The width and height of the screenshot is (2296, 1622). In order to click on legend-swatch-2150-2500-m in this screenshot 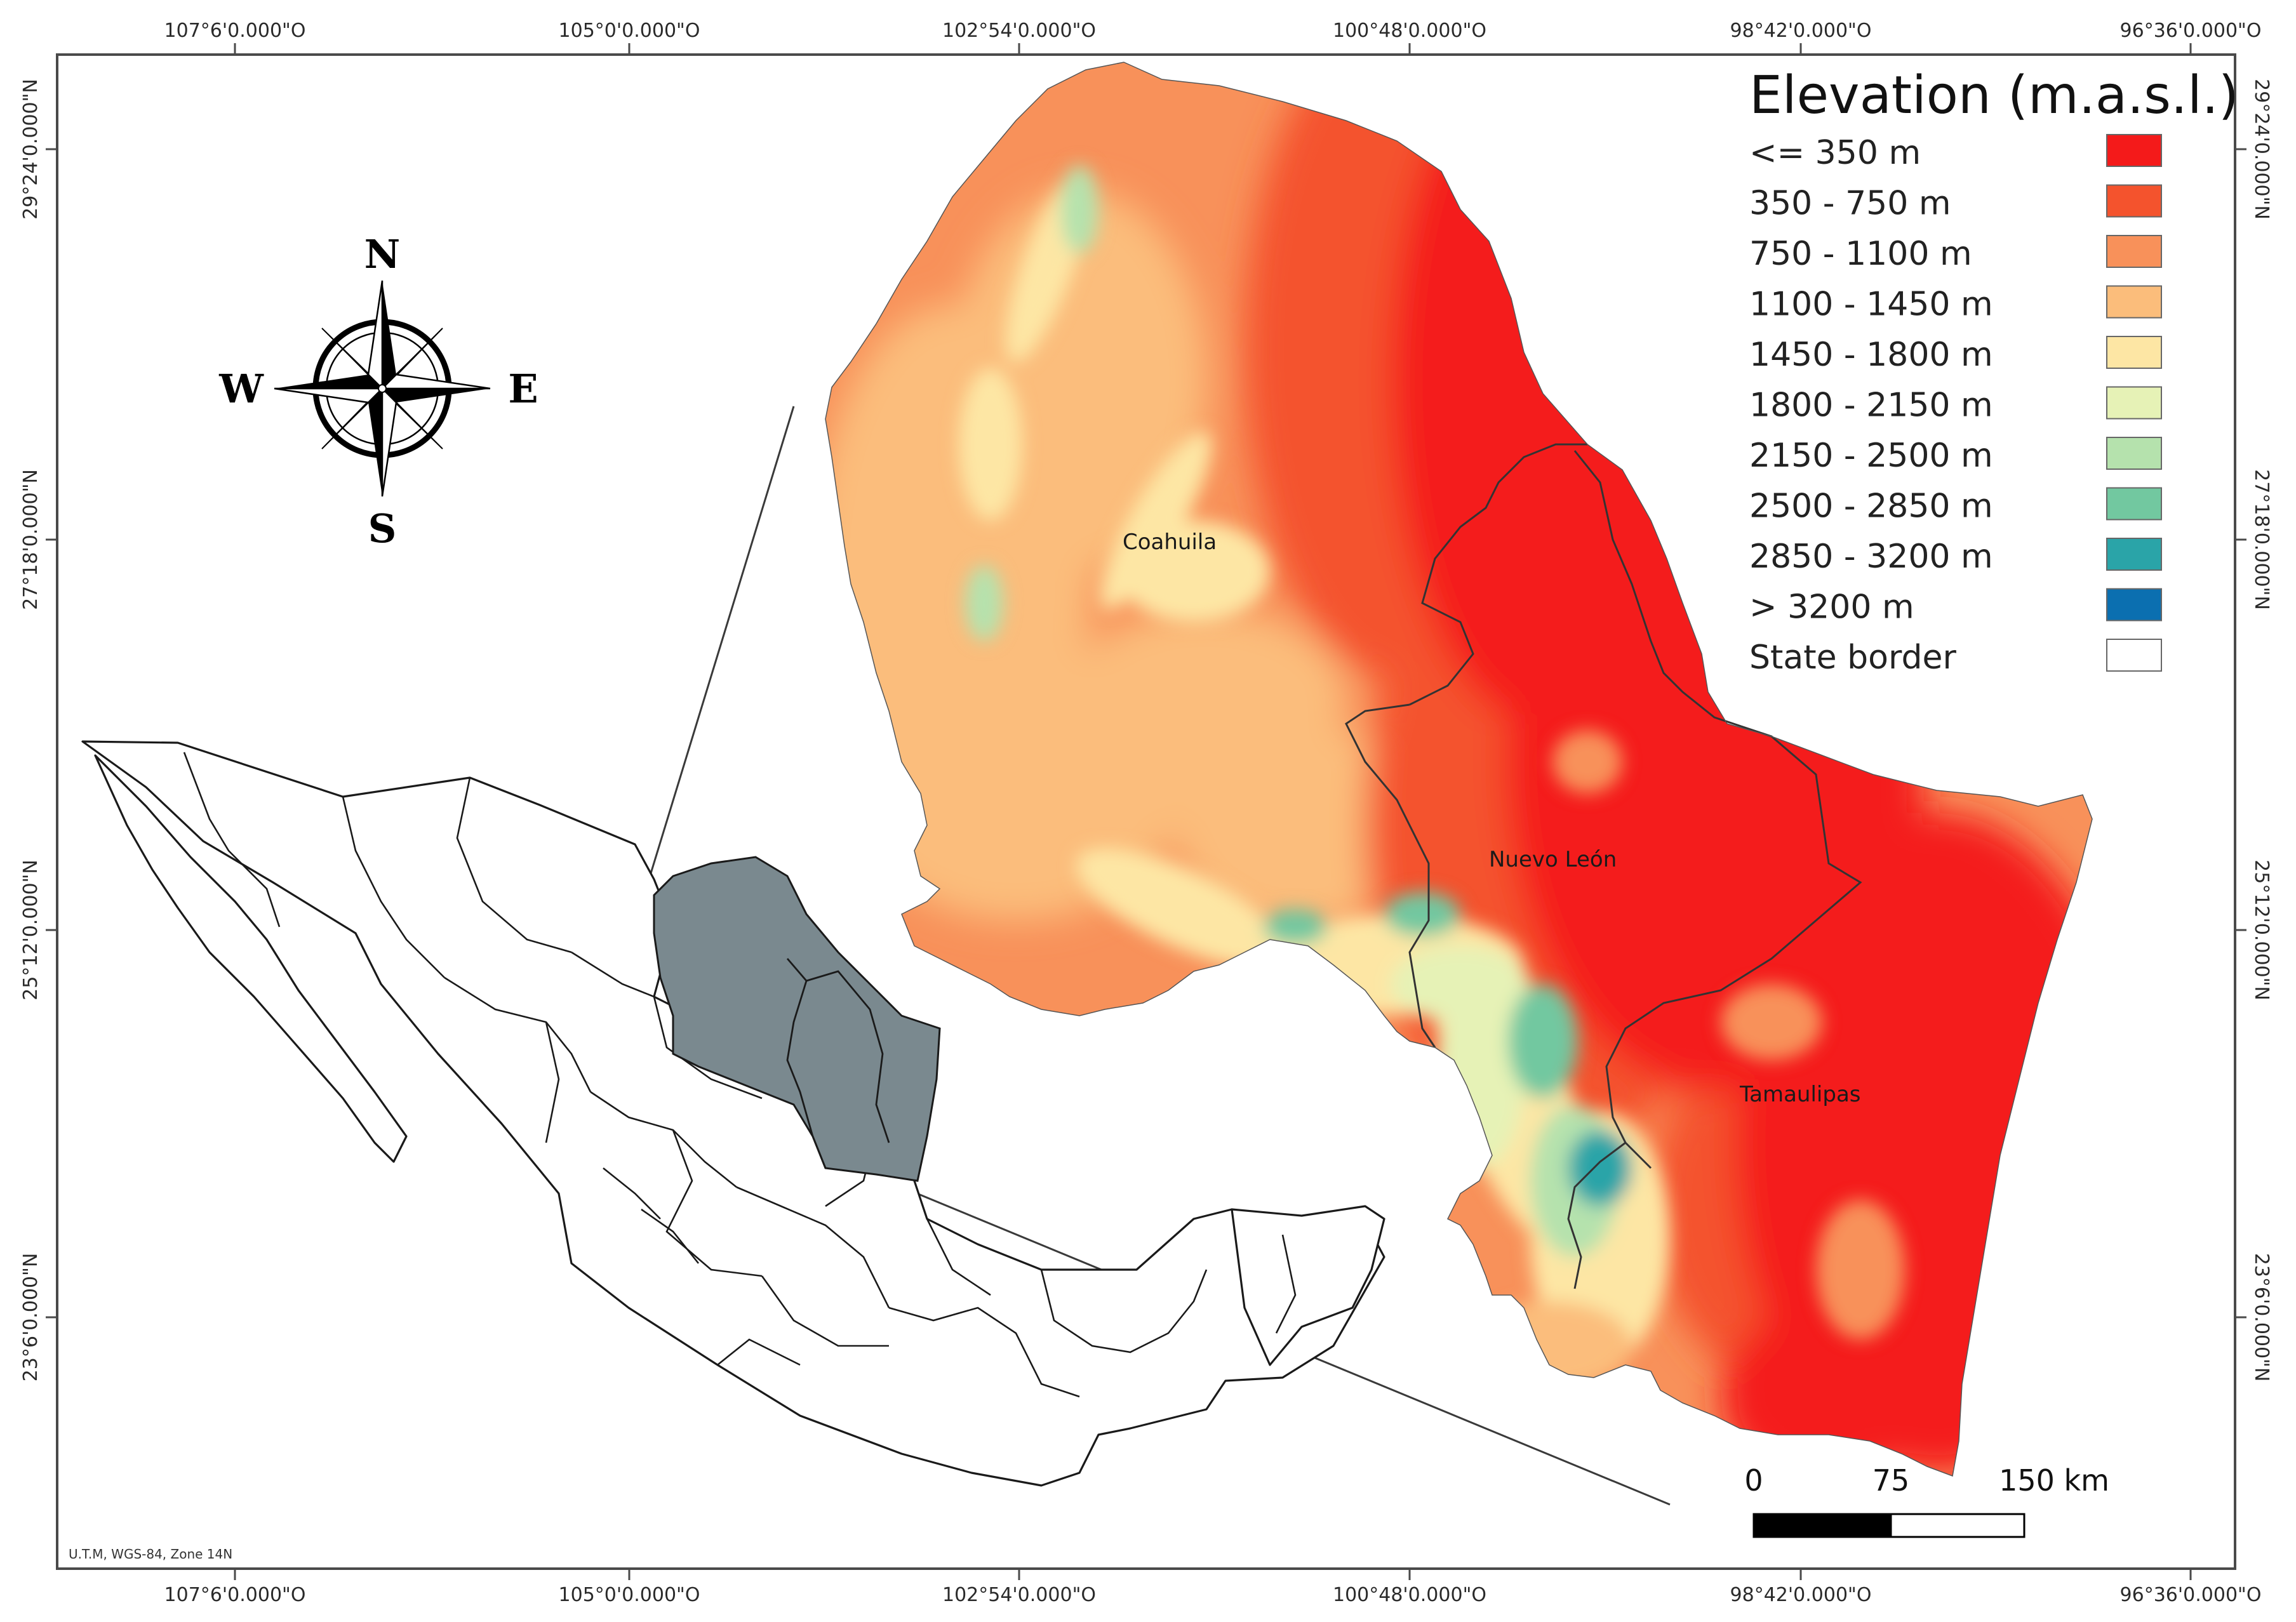, I will do `click(2134, 453)`.